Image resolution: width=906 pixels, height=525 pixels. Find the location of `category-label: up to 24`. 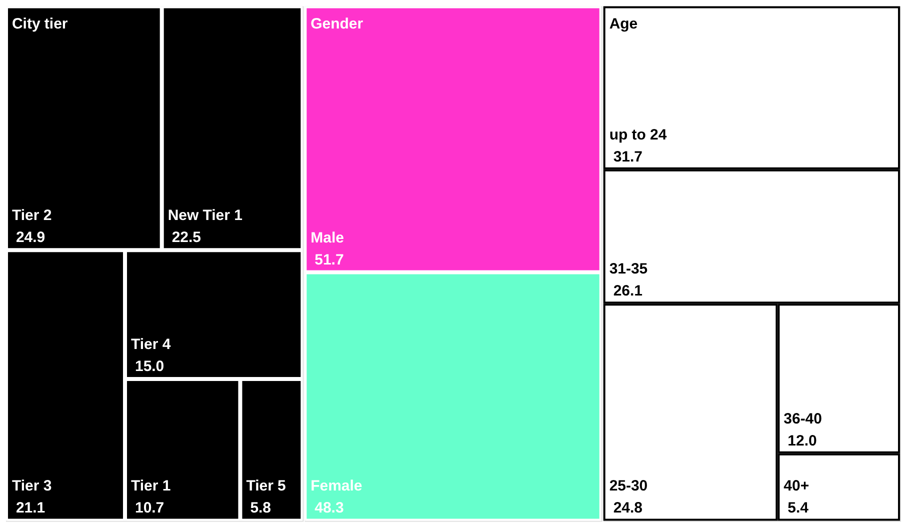

category-label: up to 24 is located at coordinates (638, 135).